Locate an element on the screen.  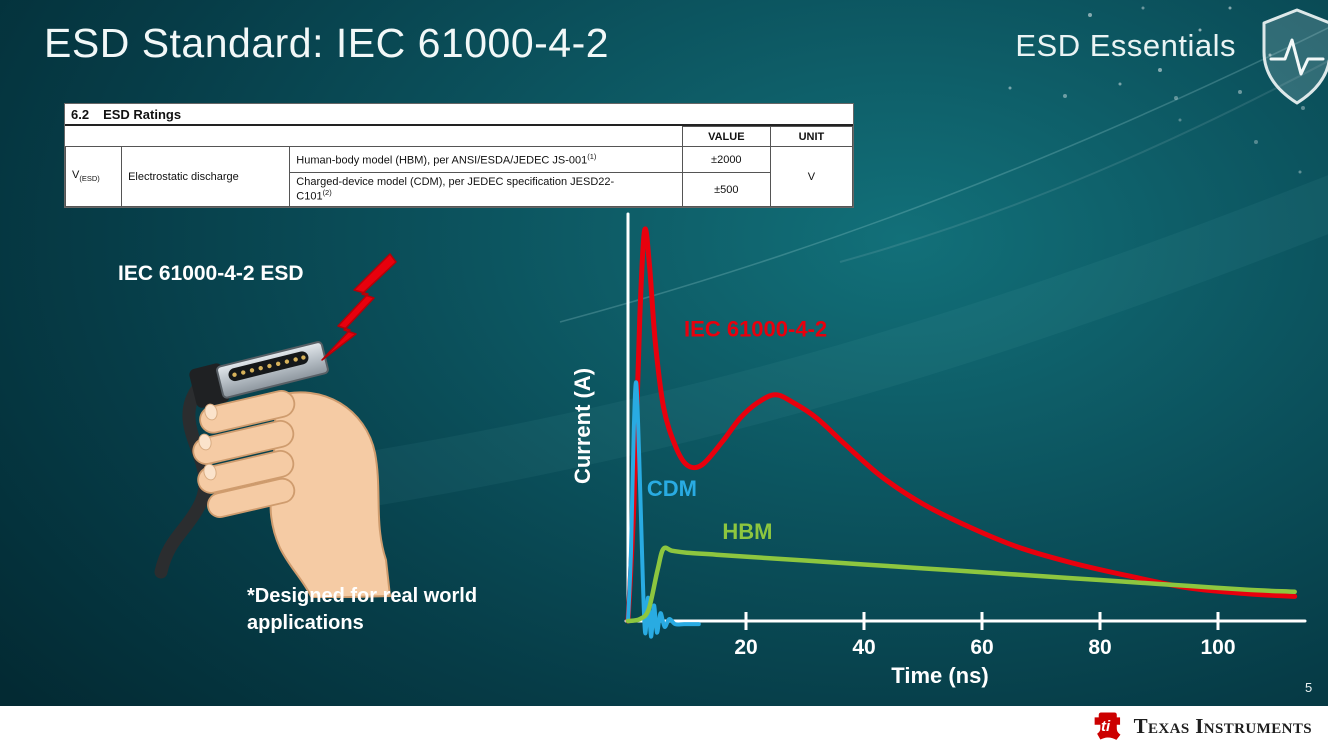
hdmi-connector is located at coordinates (259, 374).